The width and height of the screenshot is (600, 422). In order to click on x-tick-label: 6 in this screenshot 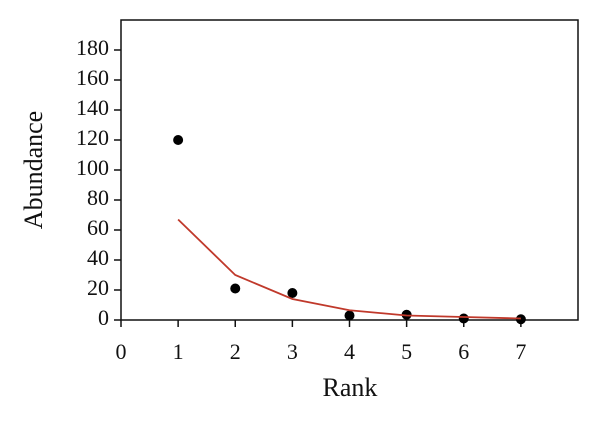, I will do `click(463, 351)`.